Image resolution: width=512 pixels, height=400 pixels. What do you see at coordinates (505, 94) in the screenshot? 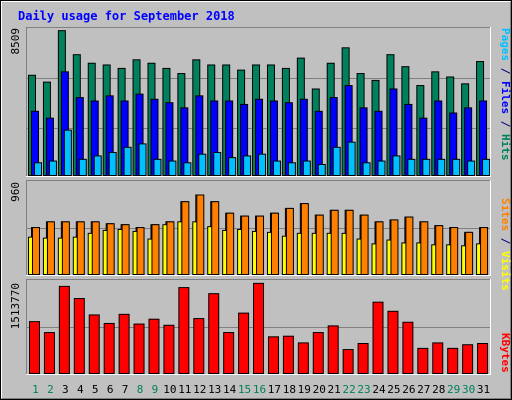
I see `legend-pages-files-hits: Pages / Files / Hits` at bounding box center [505, 94].